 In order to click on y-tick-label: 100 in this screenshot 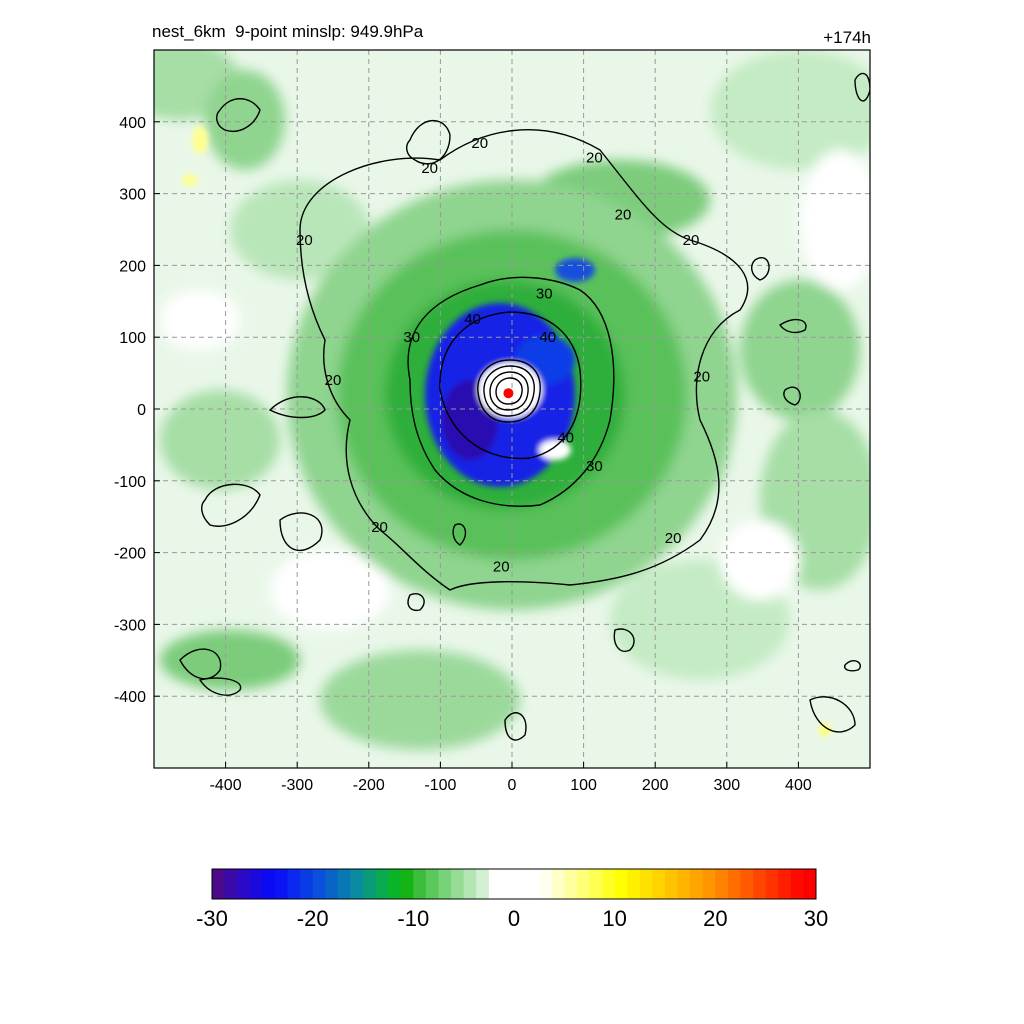, I will do `click(132, 338)`.